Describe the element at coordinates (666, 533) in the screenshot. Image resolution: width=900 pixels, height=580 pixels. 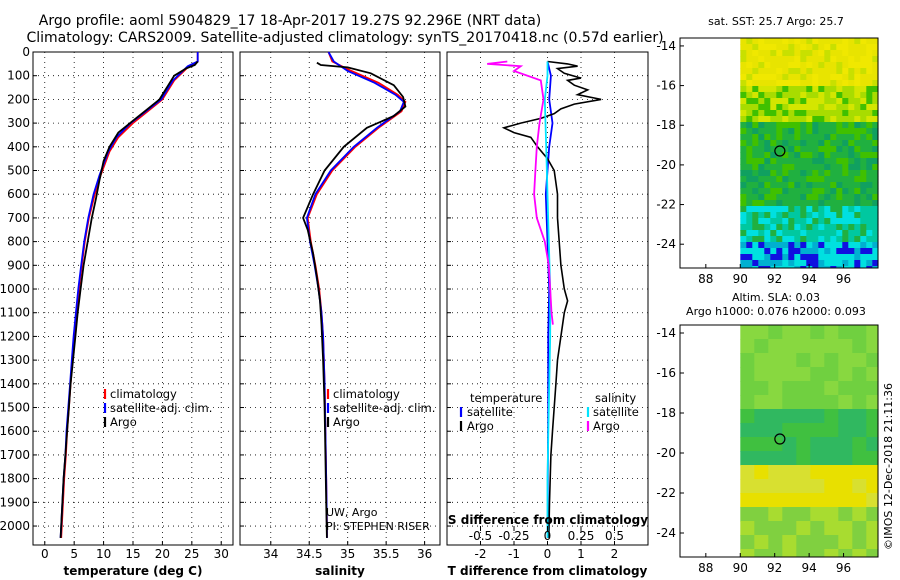
I see `map-y-tick-label: -24` at that location.